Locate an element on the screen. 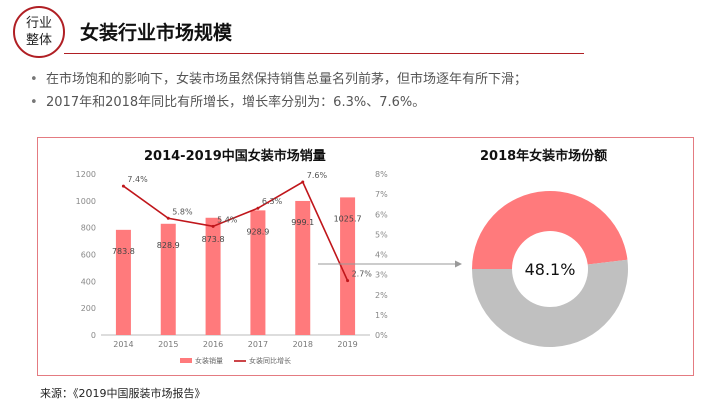  bar-value-label: 1025.7 is located at coordinates (348, 218).